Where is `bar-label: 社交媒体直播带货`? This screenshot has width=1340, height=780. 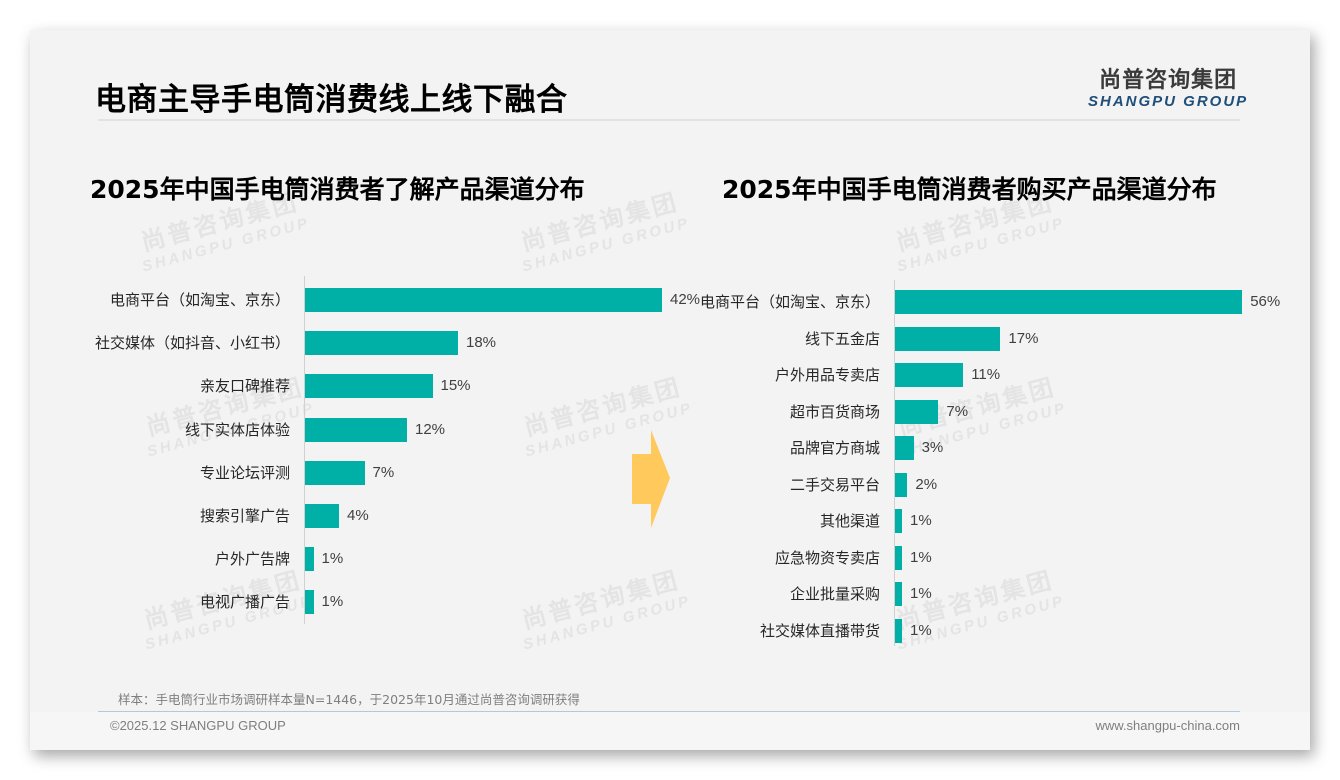 bar-label: 社交媒体直播带货 is located at coordinates (819, 630).